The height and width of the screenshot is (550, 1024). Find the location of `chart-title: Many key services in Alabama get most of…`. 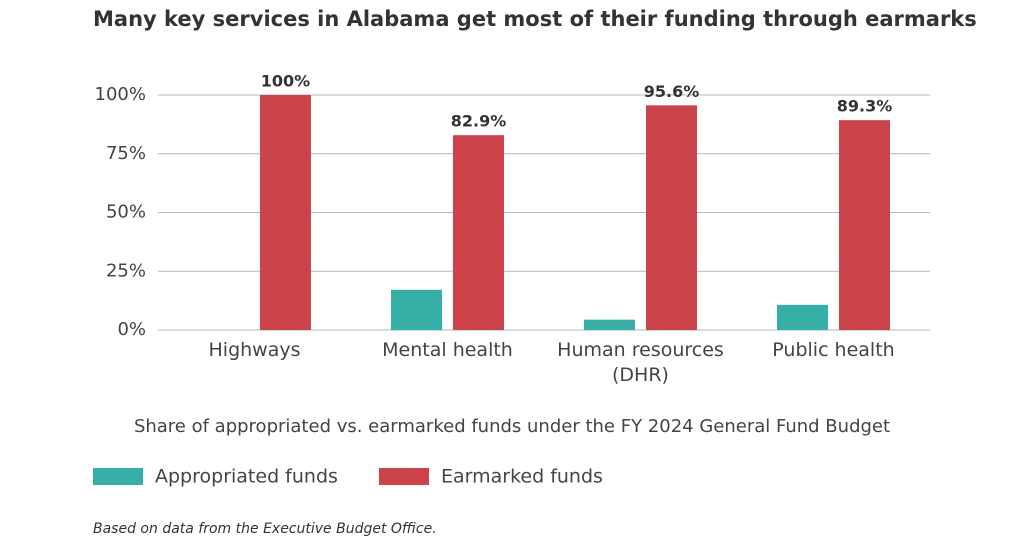

chart-title: Many key services in Alabama get most of… is located at coordinates (535, 19).